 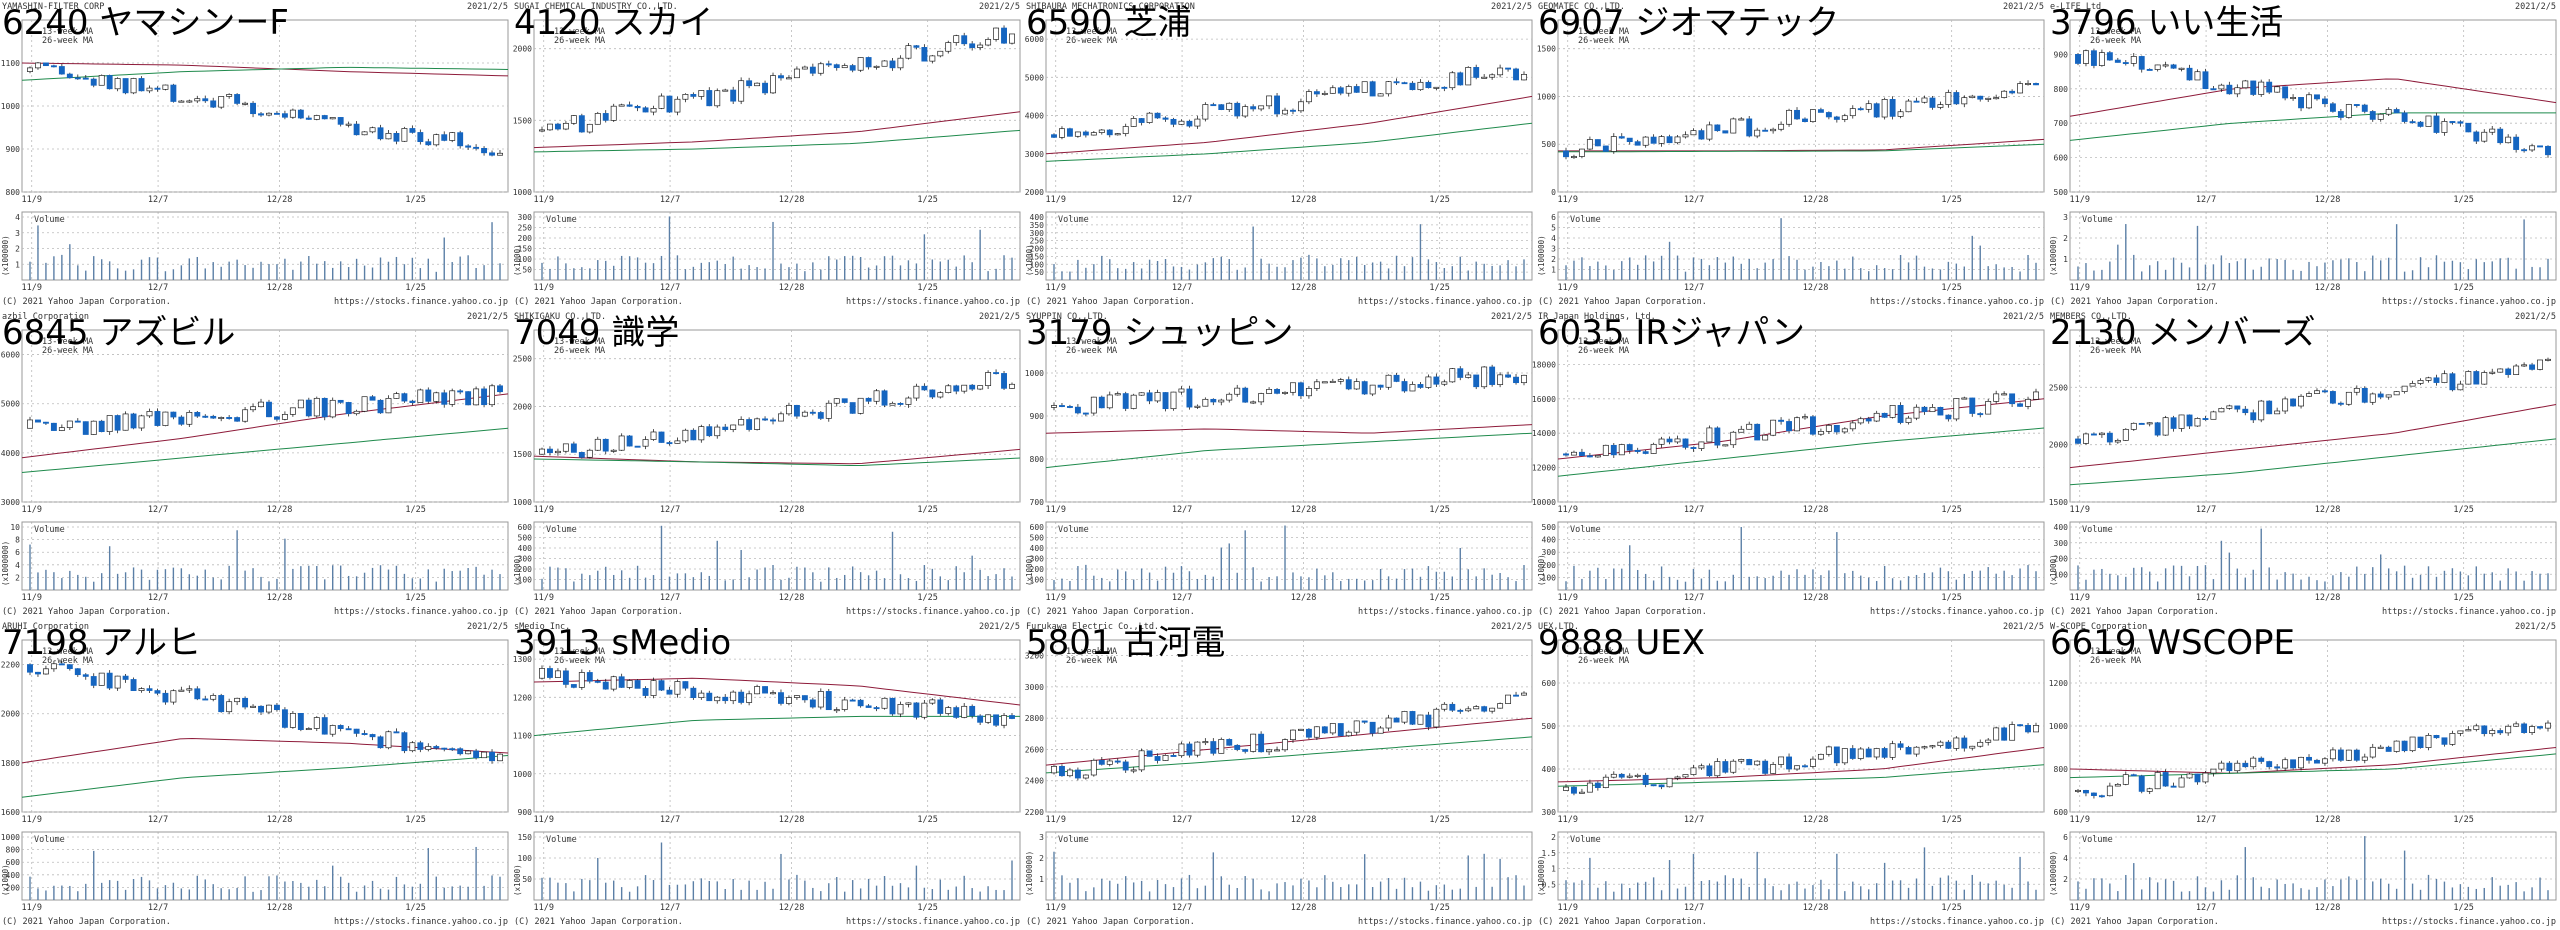 What do you see at coordinates (118, 333) in the screenshot?
I see `stock-title: 6845 アズビル` at bounding box center [118, 333].